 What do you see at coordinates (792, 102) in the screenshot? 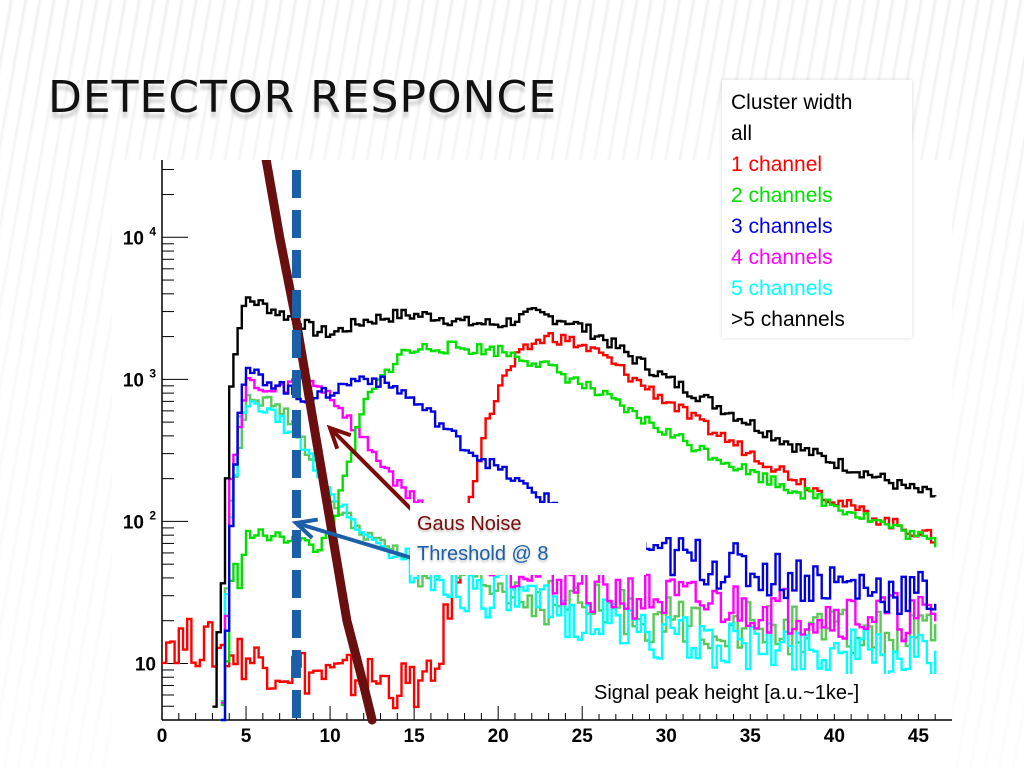
I see `legend-title: Cluster width` at bounding box center [792, 102].